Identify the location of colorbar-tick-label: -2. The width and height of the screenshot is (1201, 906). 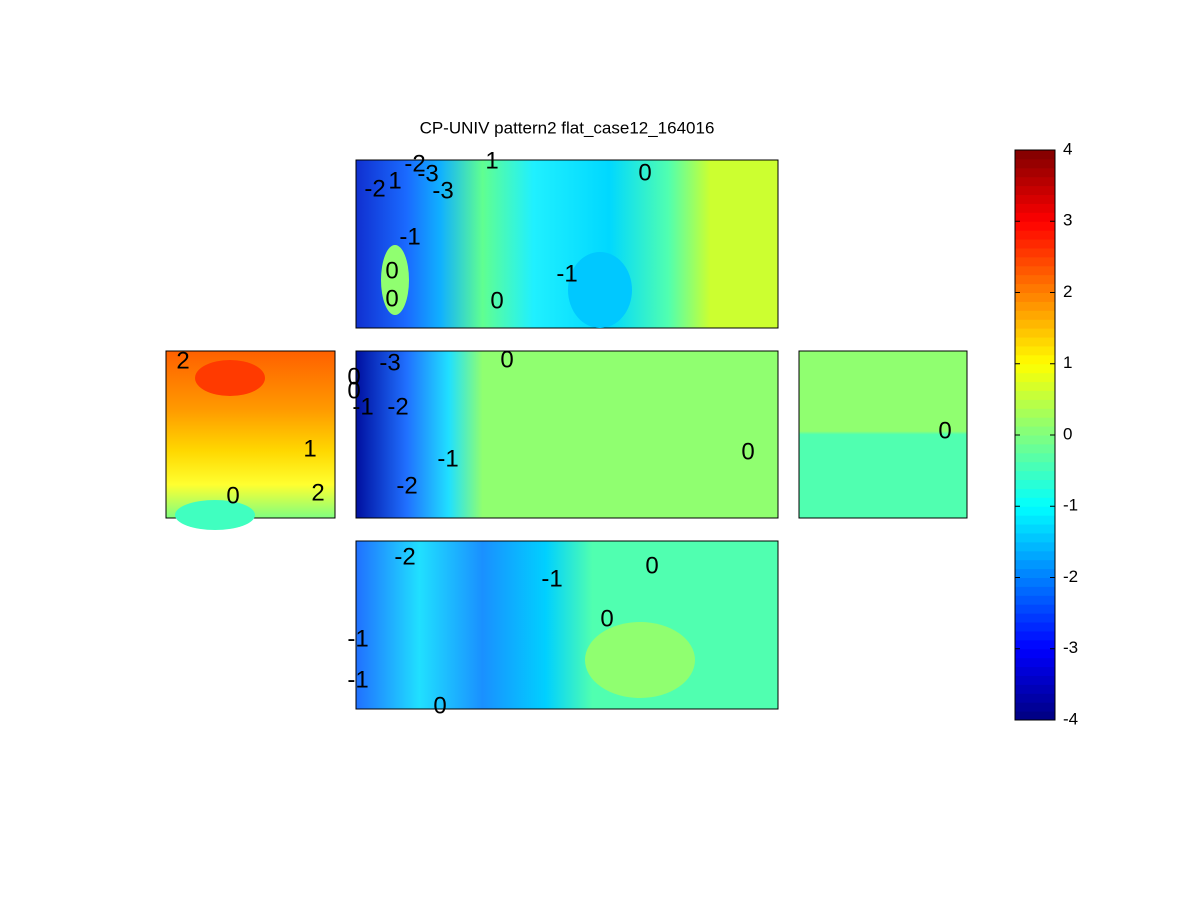
(1070, 576).